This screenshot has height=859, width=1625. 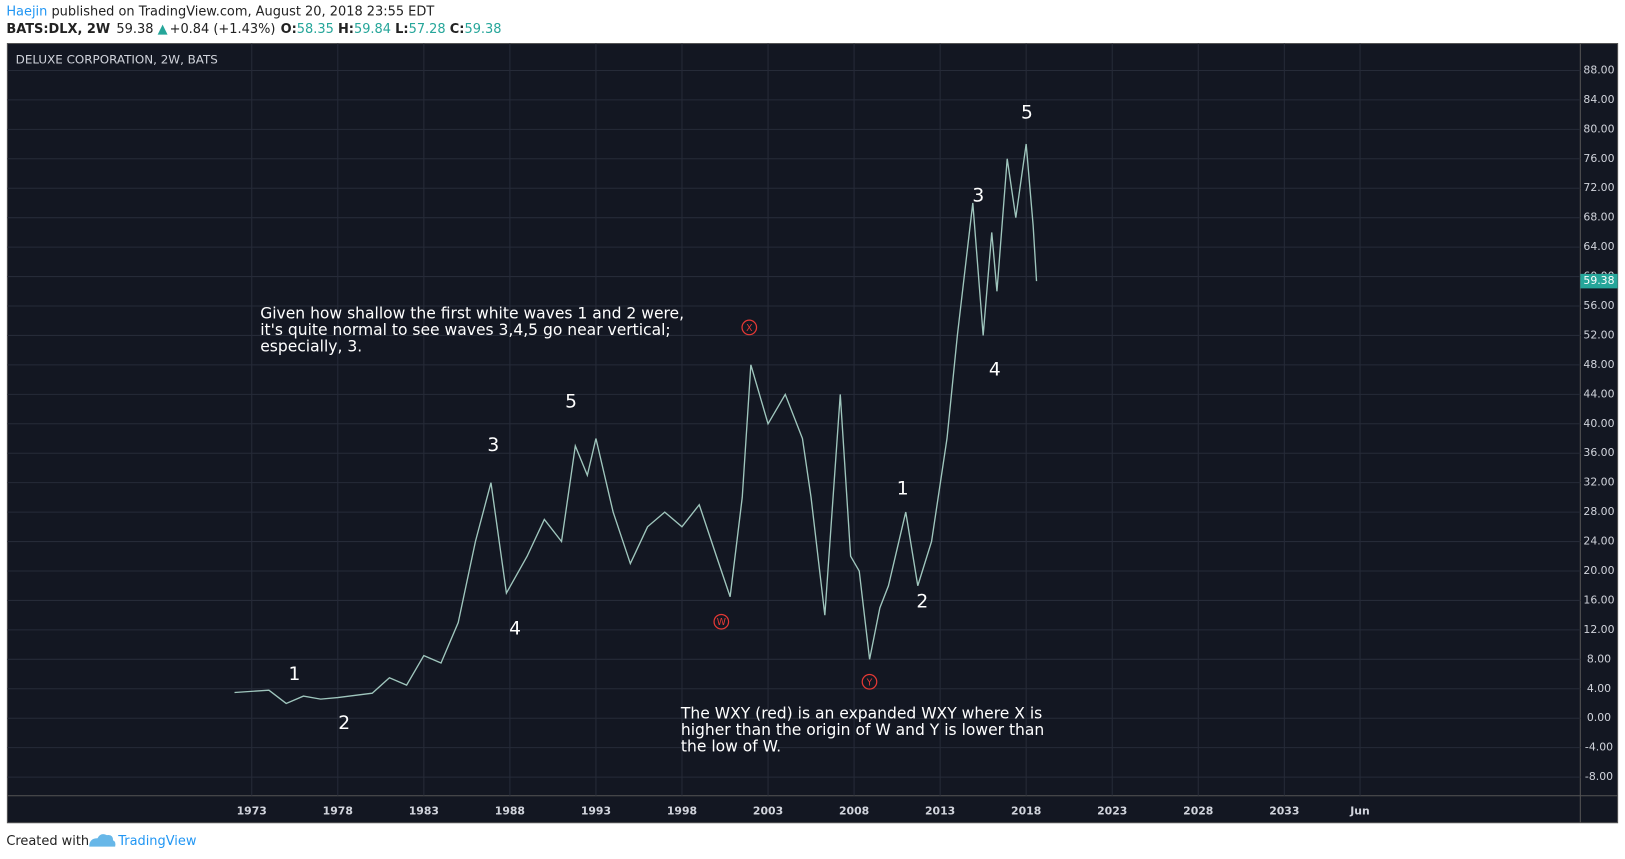 I want to click on y-tick-label: 52.00, so click(x=1598, y=334).